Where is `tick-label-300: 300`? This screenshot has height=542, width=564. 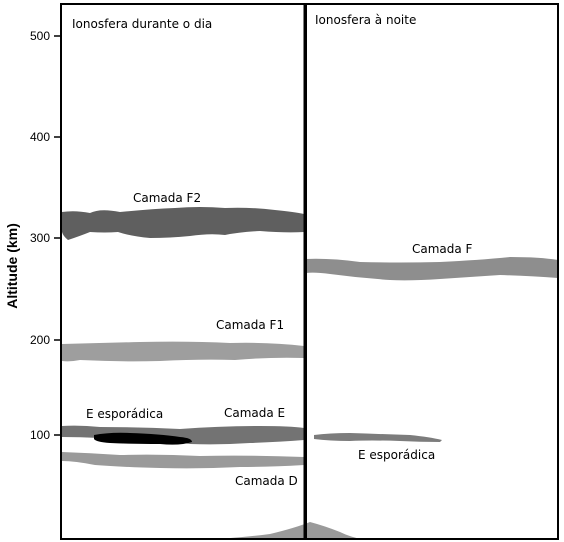
tick-label-300: 300 is located at coordinates (40, 238).